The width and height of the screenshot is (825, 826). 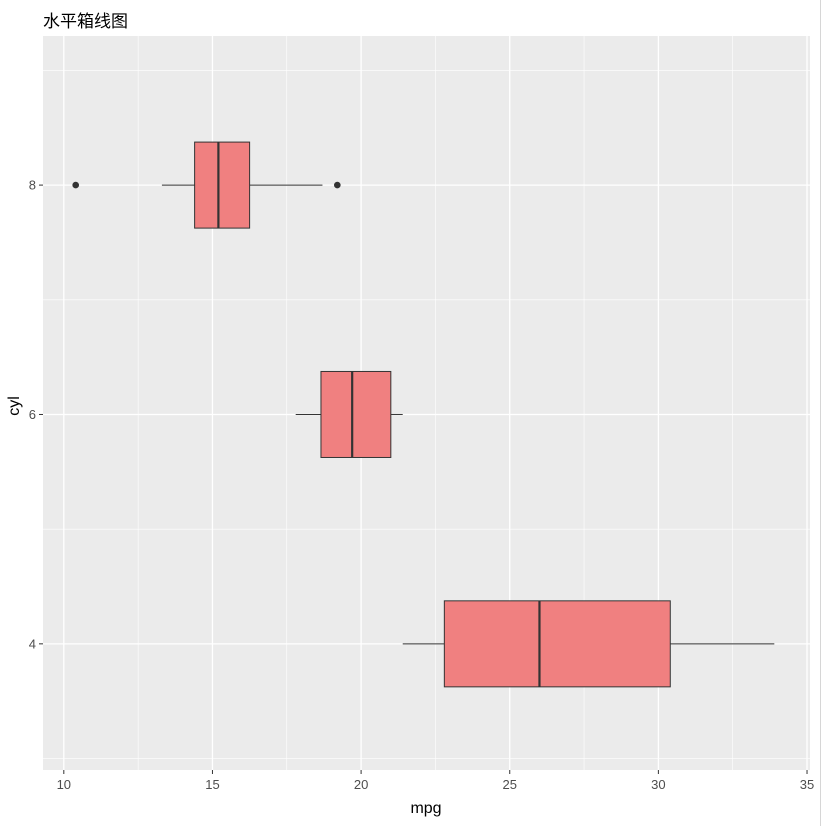 I want to click on y-axis: 4 6 8, so click(x=36, y=414).